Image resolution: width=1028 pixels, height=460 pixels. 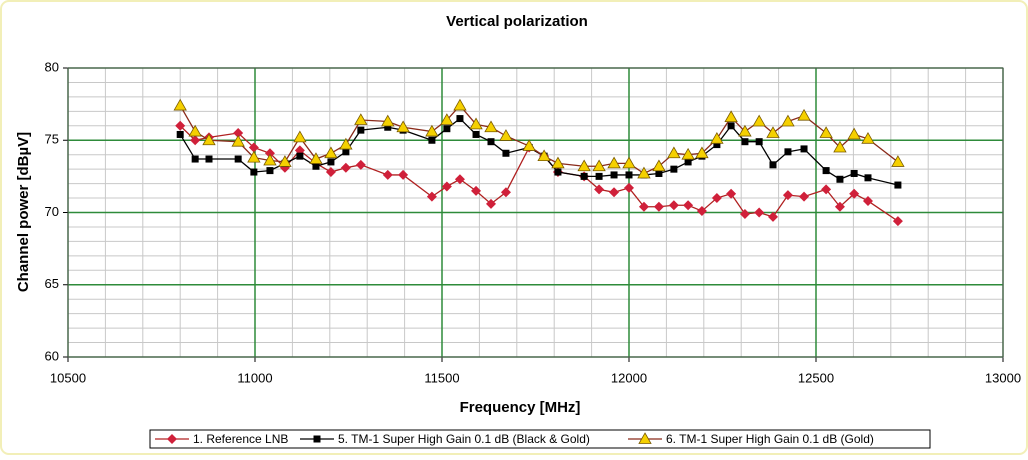 What do you see at coordinates (52, 283) in the screenshot?
I see `y-tick-label: 65` at bounding box center [52, 283].